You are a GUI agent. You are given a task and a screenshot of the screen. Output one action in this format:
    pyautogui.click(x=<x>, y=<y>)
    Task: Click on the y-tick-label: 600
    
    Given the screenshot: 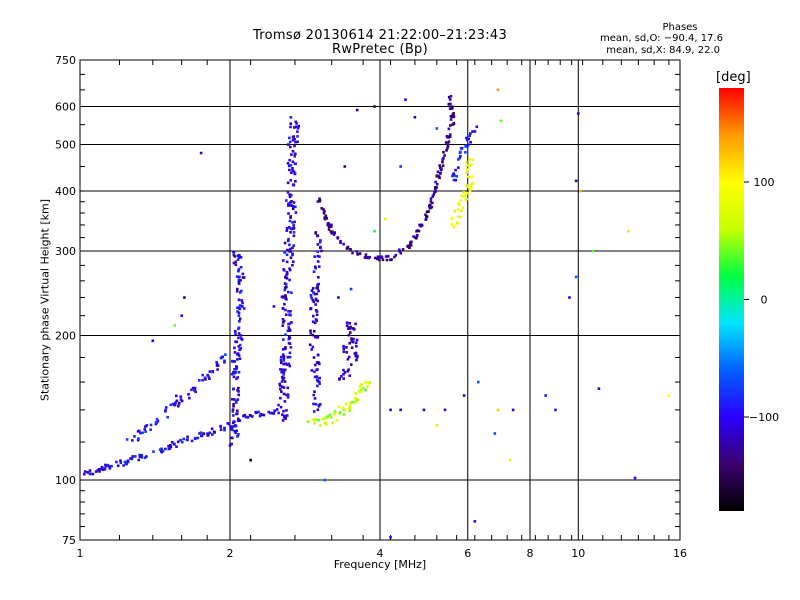 What is the action you would take?
    pyautogui.click(x=65, y=107)
    